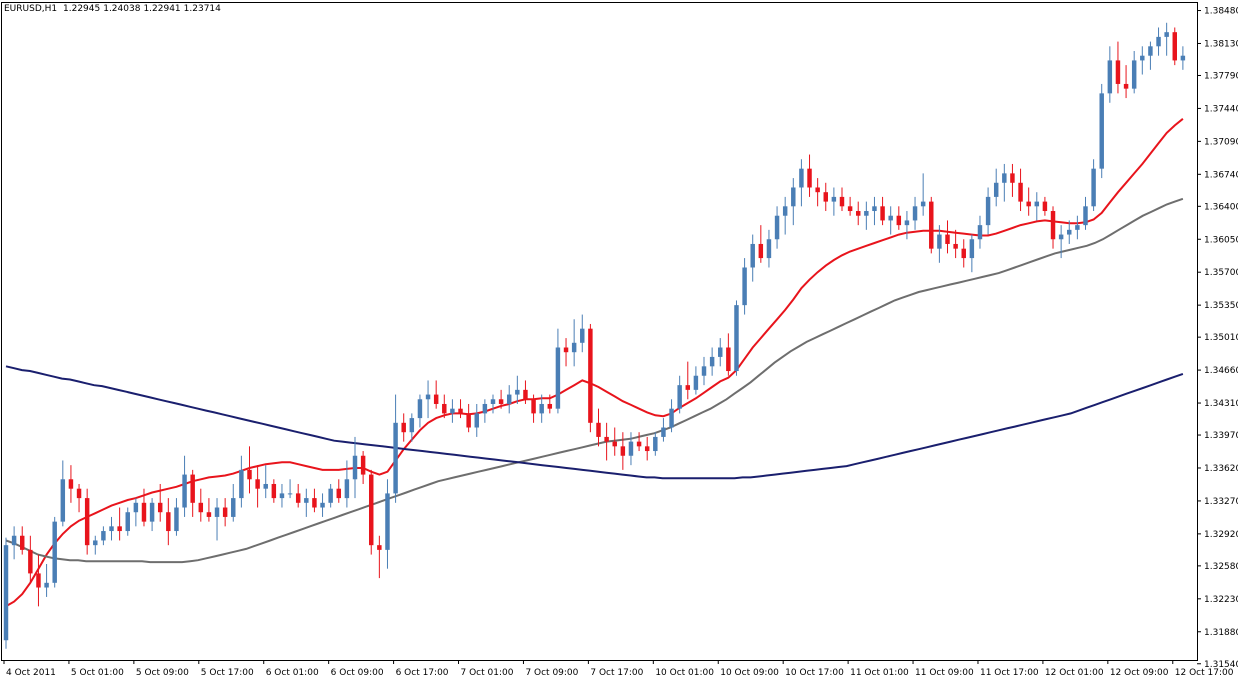 The height and width of the screenshot is (681, 1238). What do you see at coordinates (1009, 673) in the screenshot?
I see `x-tick-label: 11 Oct 17:00` at bounding box center [1009, 673].